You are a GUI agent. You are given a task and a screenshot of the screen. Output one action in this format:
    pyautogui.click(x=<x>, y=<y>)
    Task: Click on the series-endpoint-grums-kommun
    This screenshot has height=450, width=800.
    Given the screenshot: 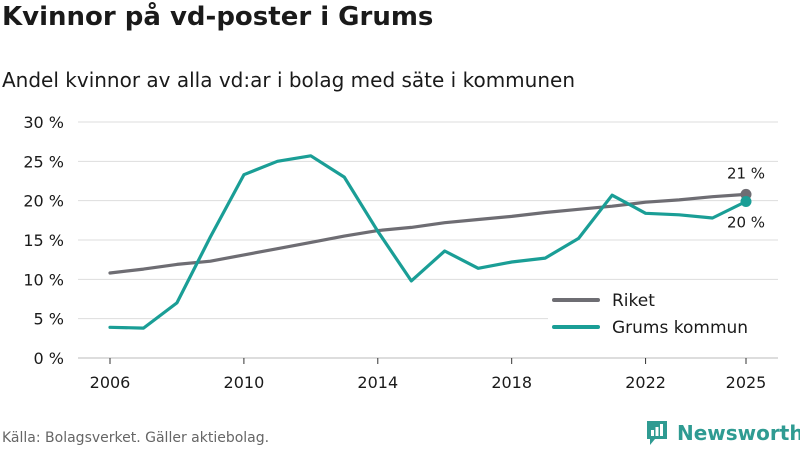 What is the action you would take?
    pyautogui.click(x=746, y=201)
    